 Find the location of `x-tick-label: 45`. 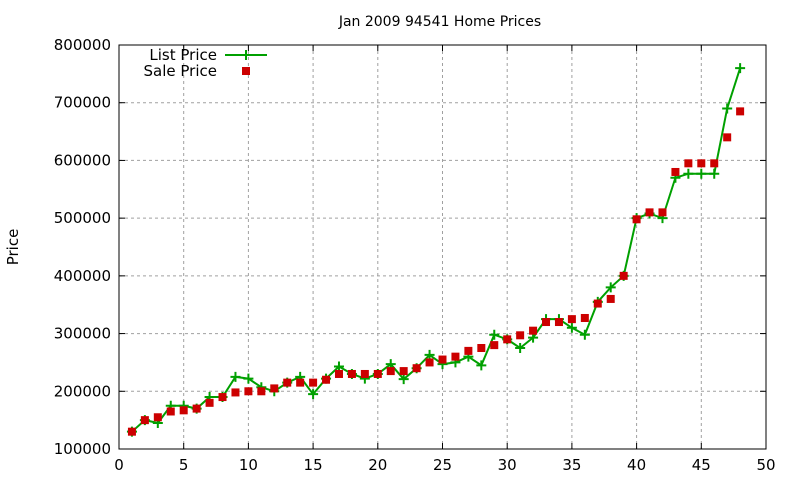

x-tick-label: 45 is located at coordinates (701, 465).